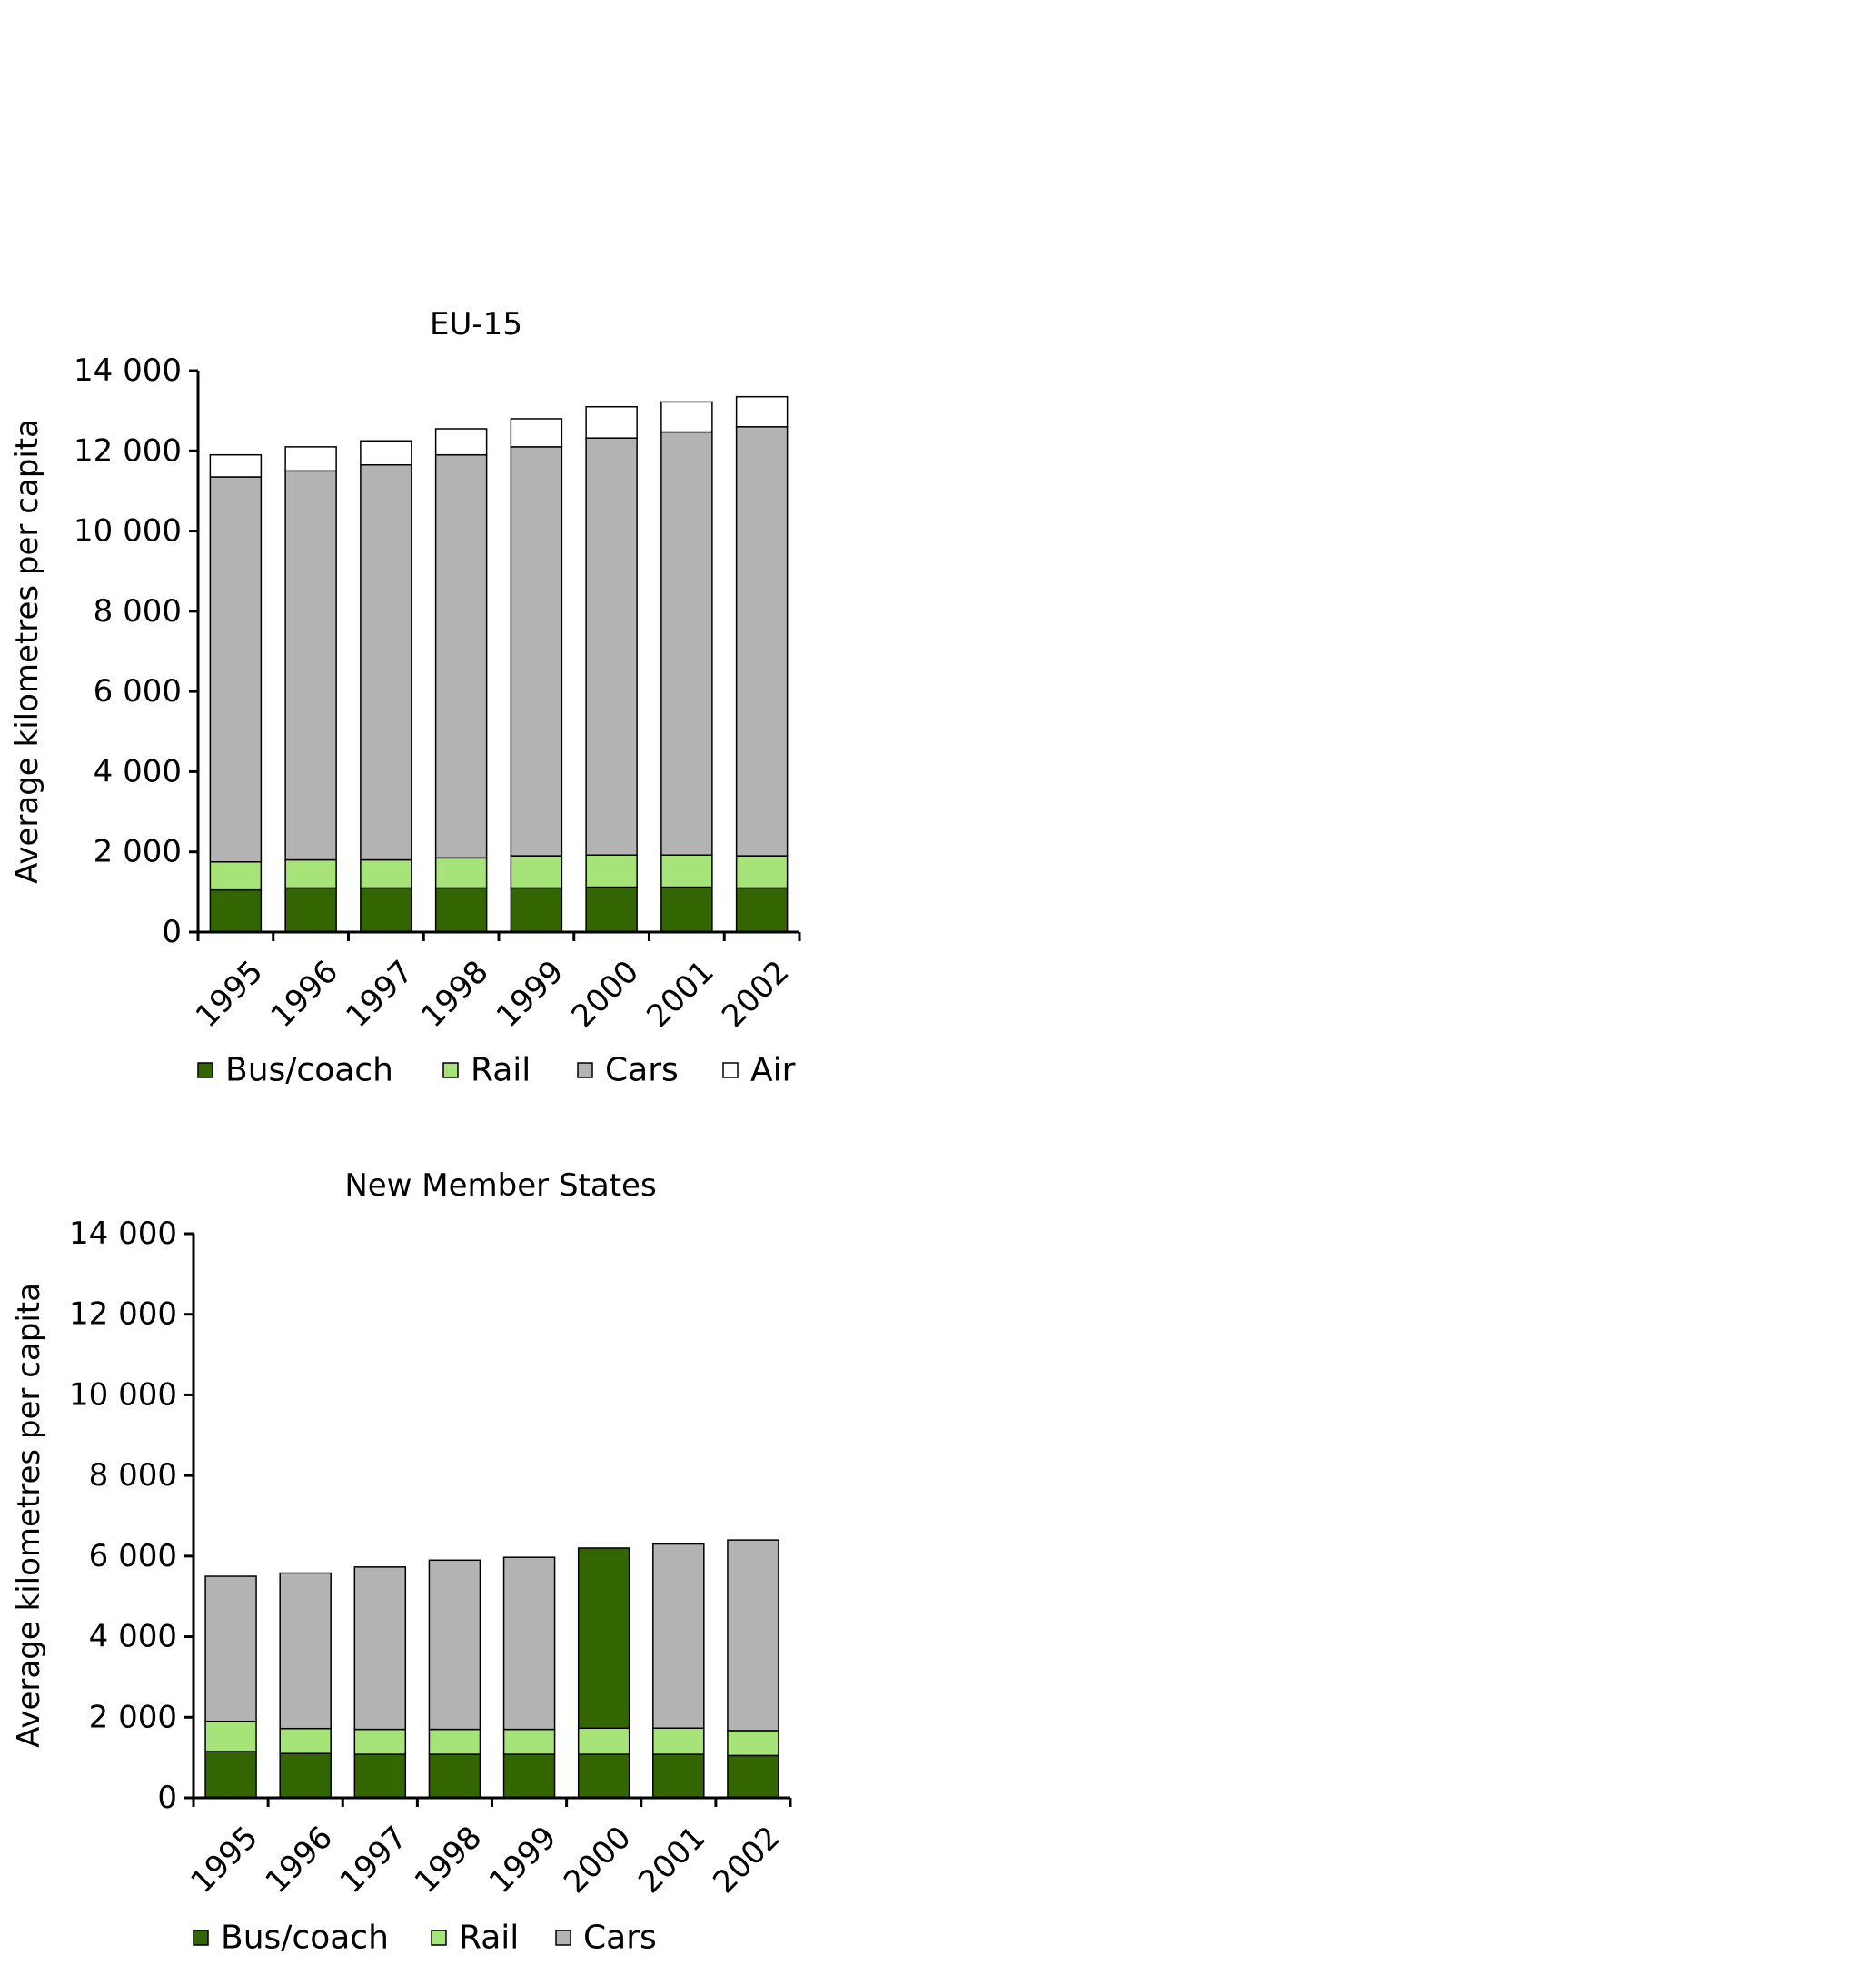 Image resolution: width=1876 pixels, height=1975 pixels. What do you see at coordinates (476, 324) in the screenshot?
I see `chart-title: EU-15` at bounding box center [476, 324].